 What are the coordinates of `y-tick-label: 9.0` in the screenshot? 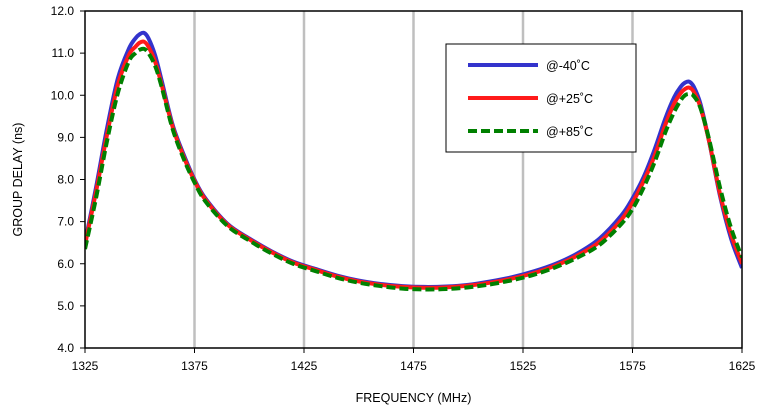 It's located at (65, 137).